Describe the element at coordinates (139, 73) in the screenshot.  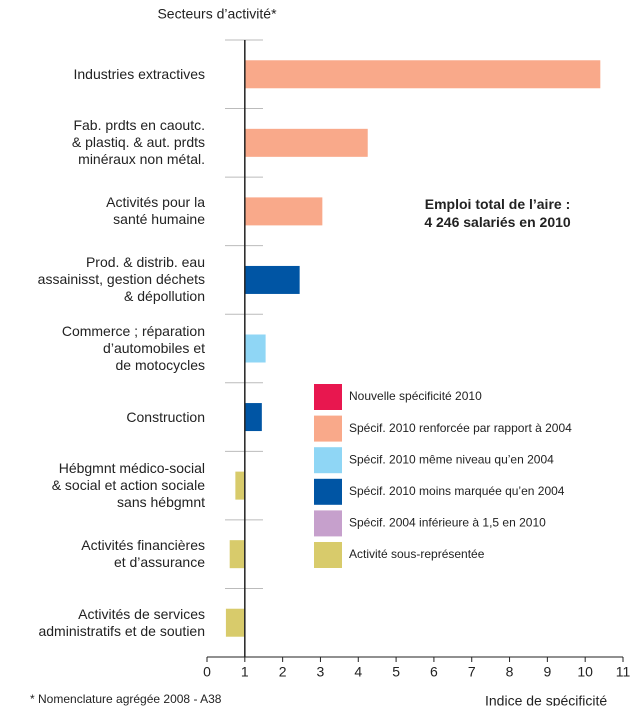
I see `category-label: Industries extractives` at that location.